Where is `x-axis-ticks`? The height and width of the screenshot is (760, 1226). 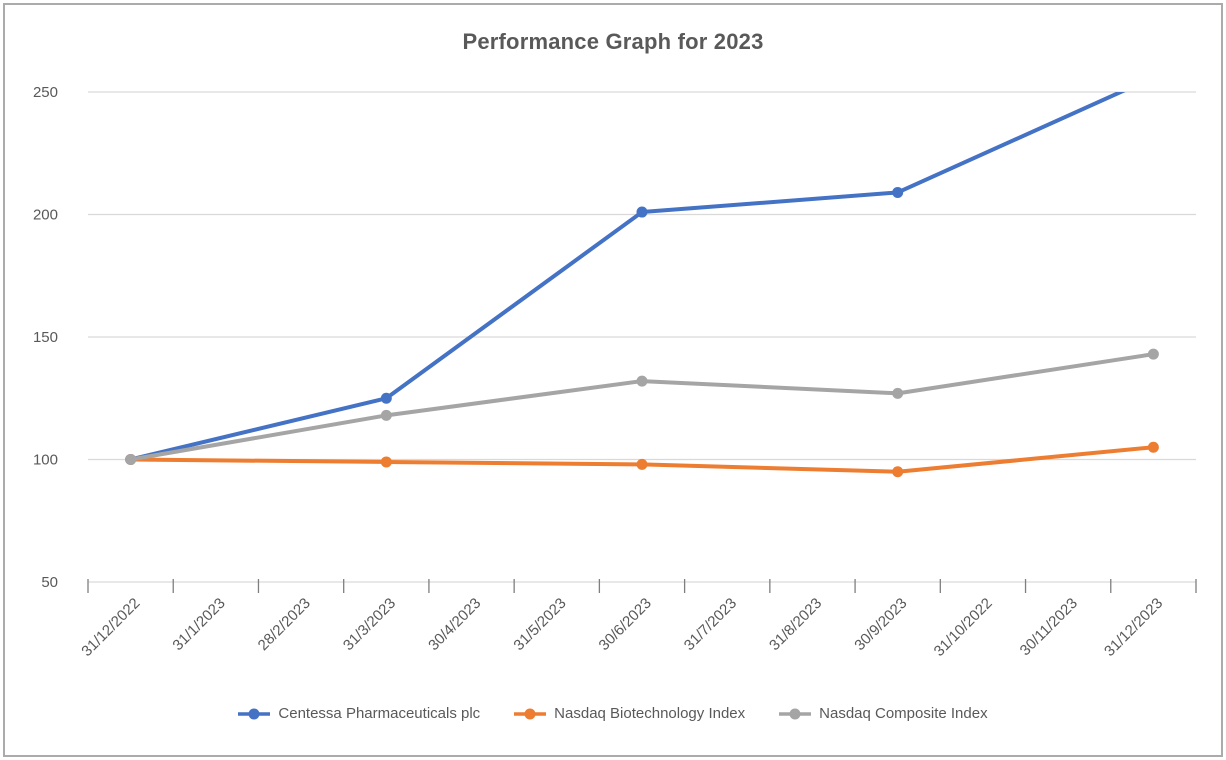
x-axis-ticks is located at coordinates (642, 586).